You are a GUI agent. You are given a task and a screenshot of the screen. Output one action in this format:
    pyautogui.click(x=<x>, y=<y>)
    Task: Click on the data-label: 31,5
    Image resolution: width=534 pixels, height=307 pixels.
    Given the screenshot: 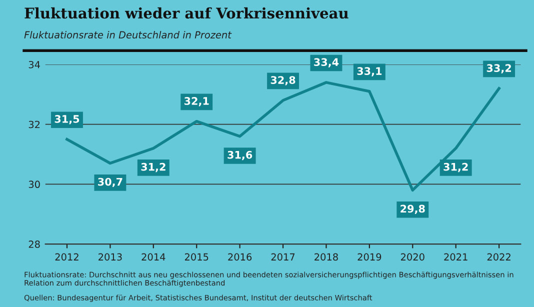 What is the action you would take?
    pyautogui.click(x=67, y=119)
    